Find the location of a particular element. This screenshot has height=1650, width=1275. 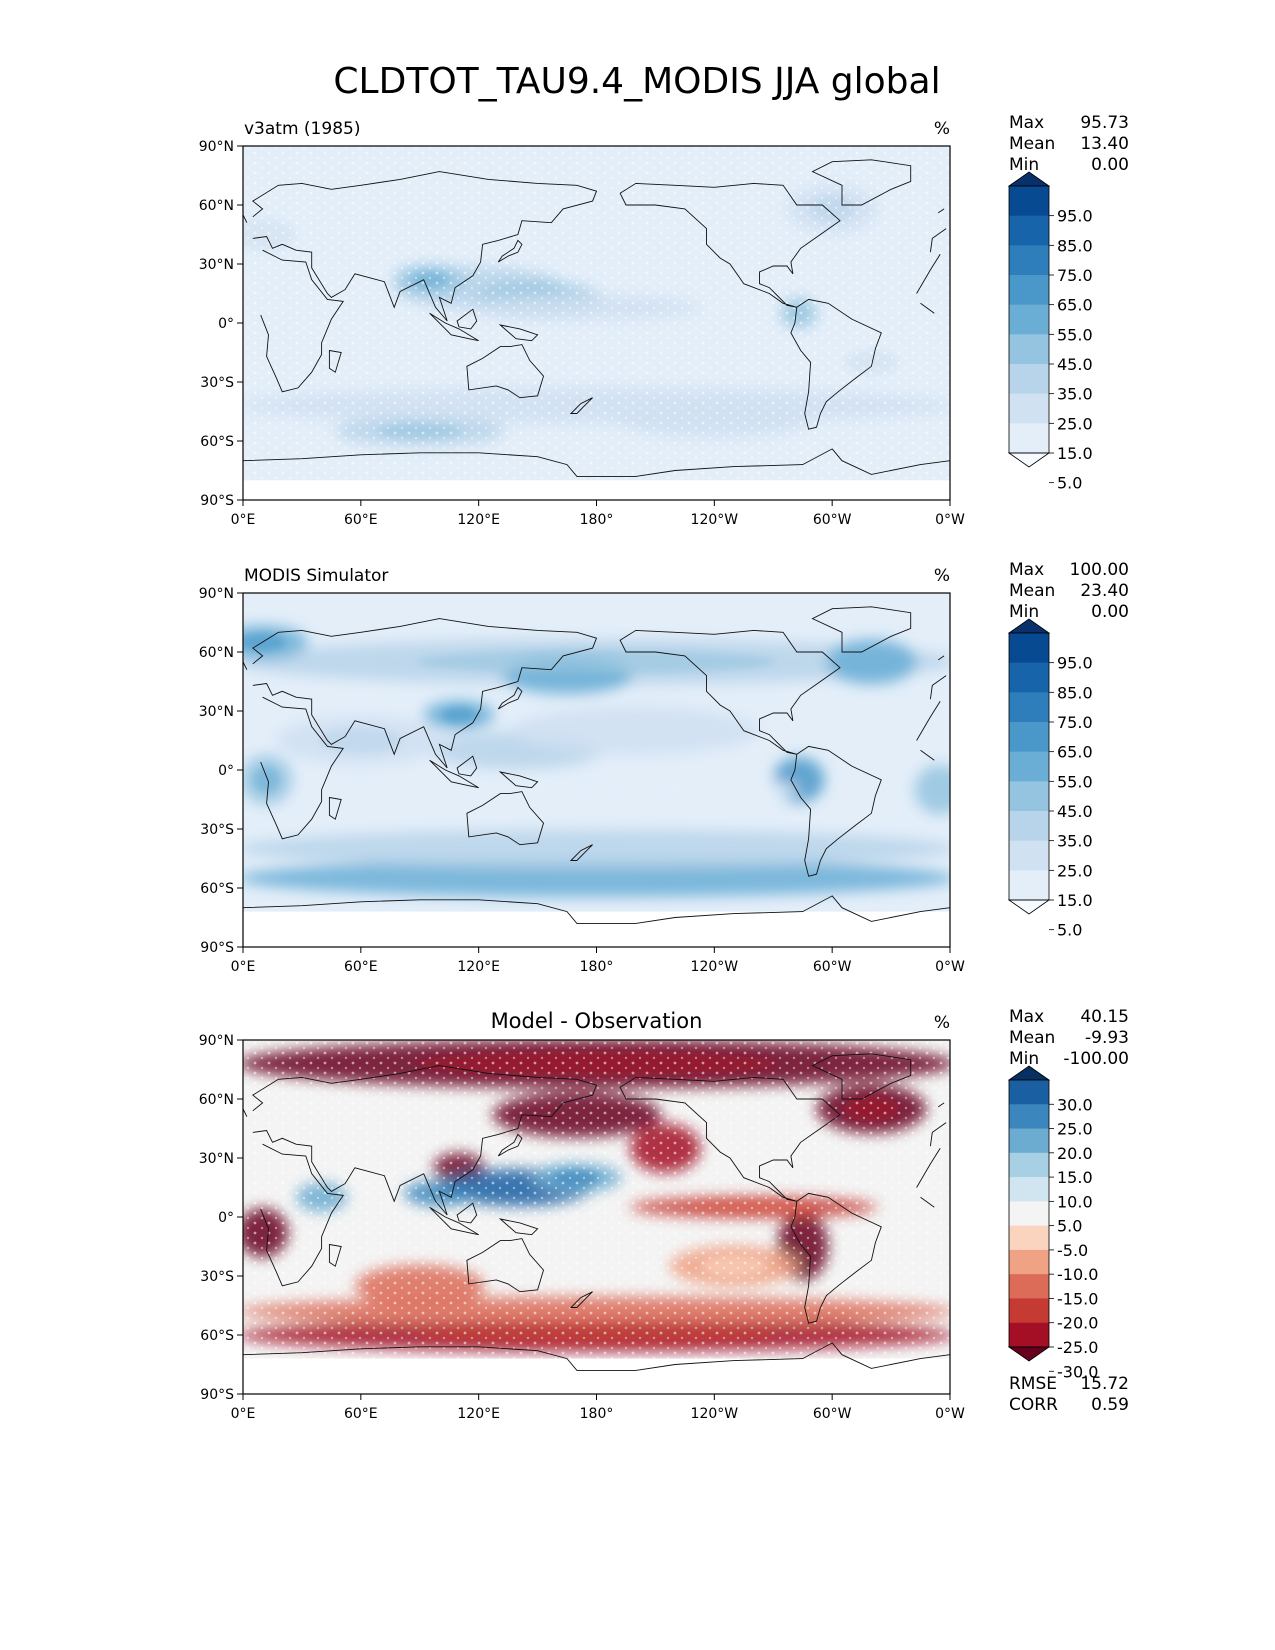

lat-tick-label: 0° is located at coordinates (226, 324).